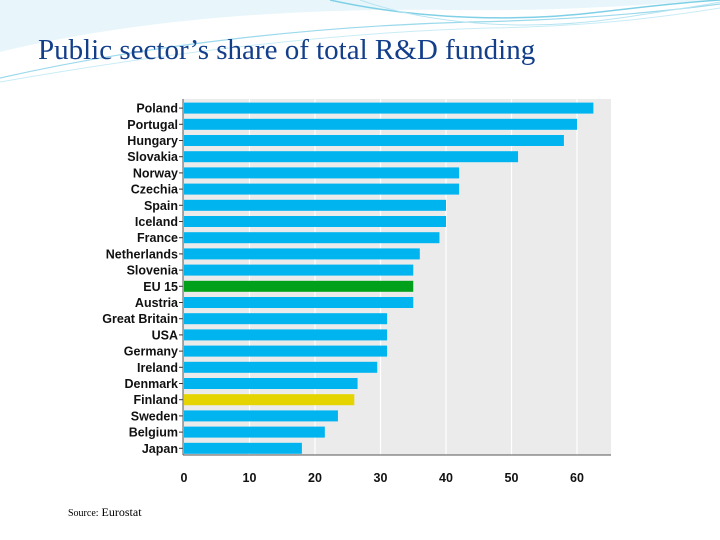 This screenshot has width=720, height=540. I want to click on category-label: Denmark, so click(152, 384).